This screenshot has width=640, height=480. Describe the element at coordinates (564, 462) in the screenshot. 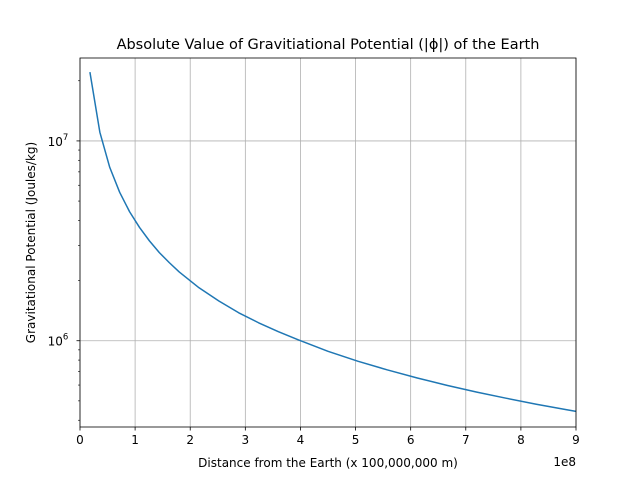

I see `x-axis-offset-label: 1e8` at that location.